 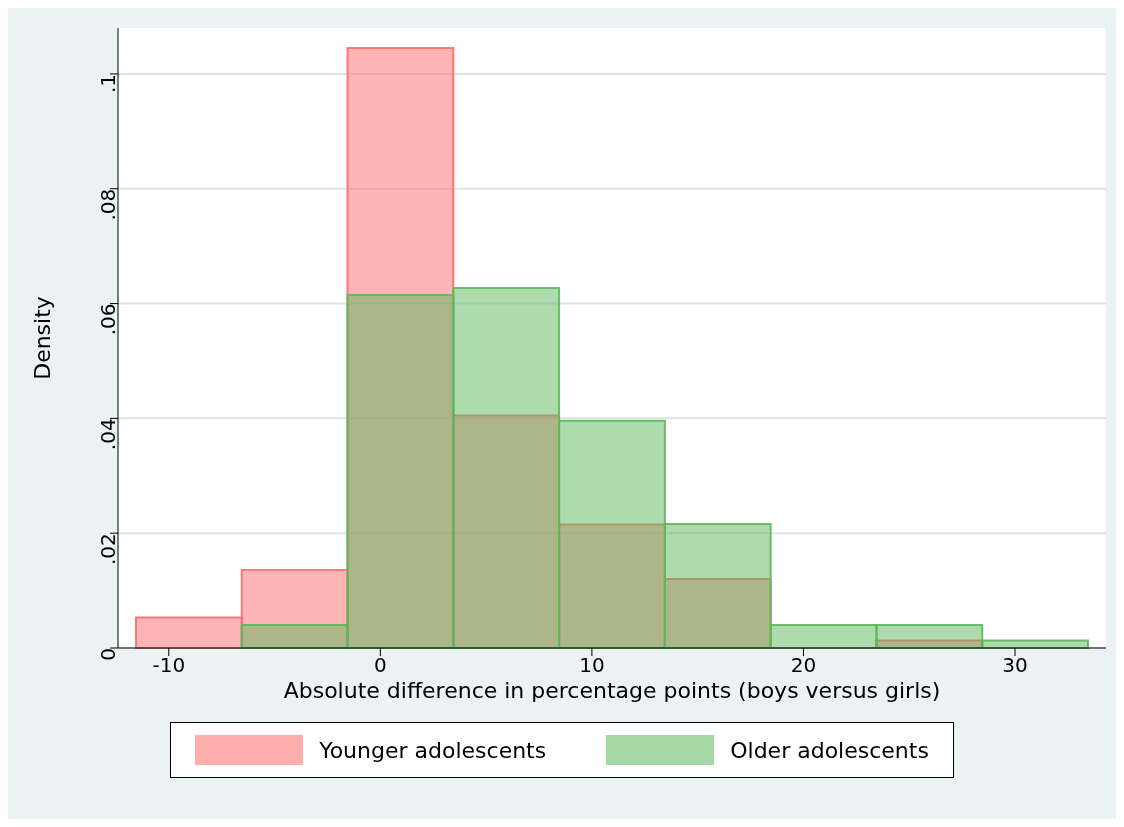 What do you see at coordinates (380, 665) in the screenshot?
I see `x-tick-label: 0` at bounding box center [380, 665].